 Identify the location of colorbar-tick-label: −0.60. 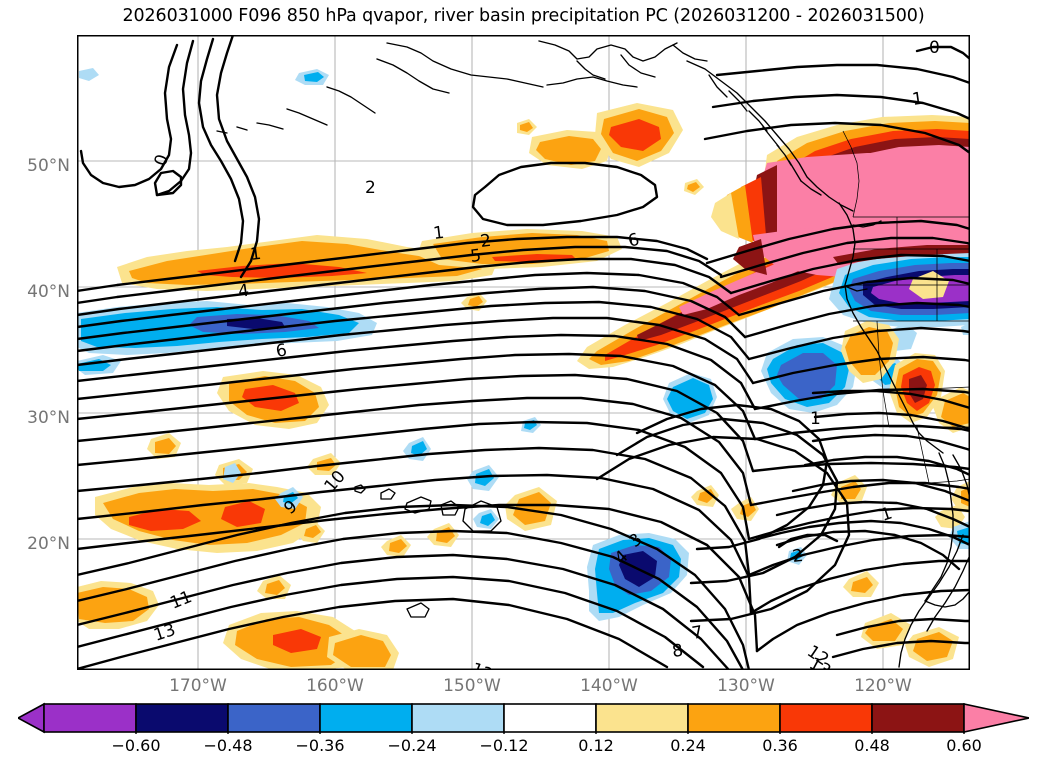
(136, 745).